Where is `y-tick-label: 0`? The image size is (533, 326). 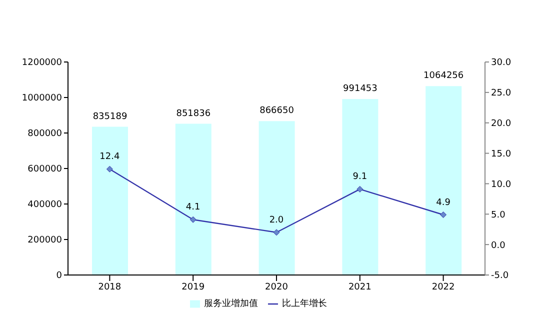
y-tick-label: 0 is located at coordinates (59, 276).